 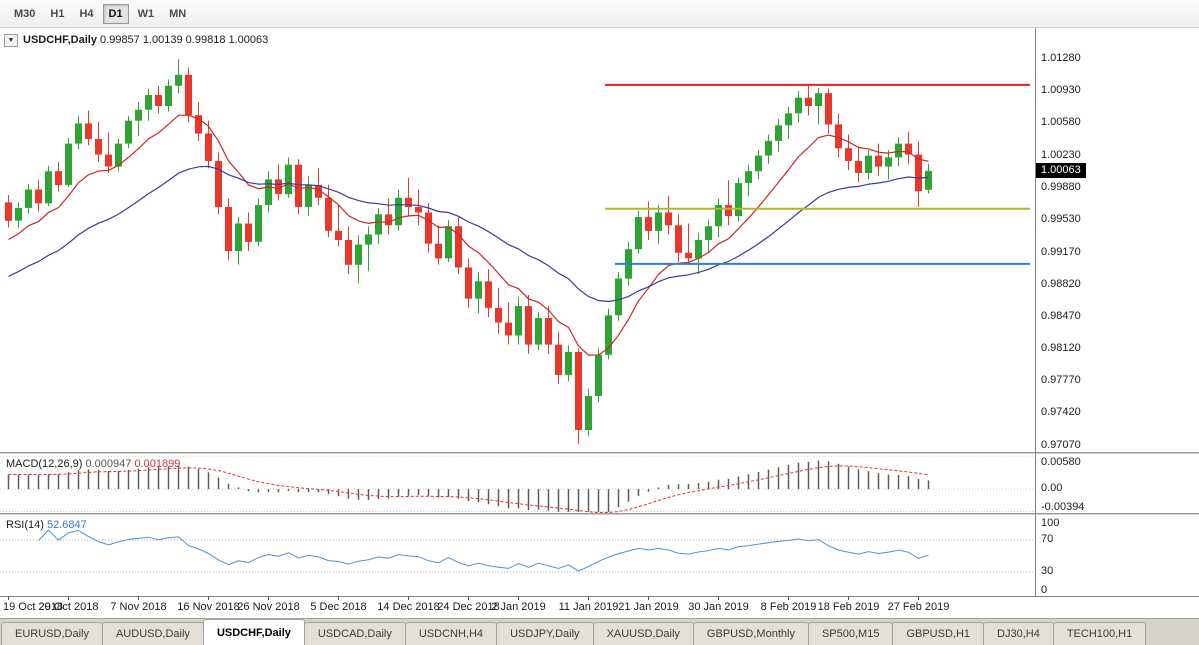 What do you see at coordinates (1099, 633) in the screenshot?
I see `chart-tab-tech100-h1: TECH100,H1` at bounding box center [1099, 633].